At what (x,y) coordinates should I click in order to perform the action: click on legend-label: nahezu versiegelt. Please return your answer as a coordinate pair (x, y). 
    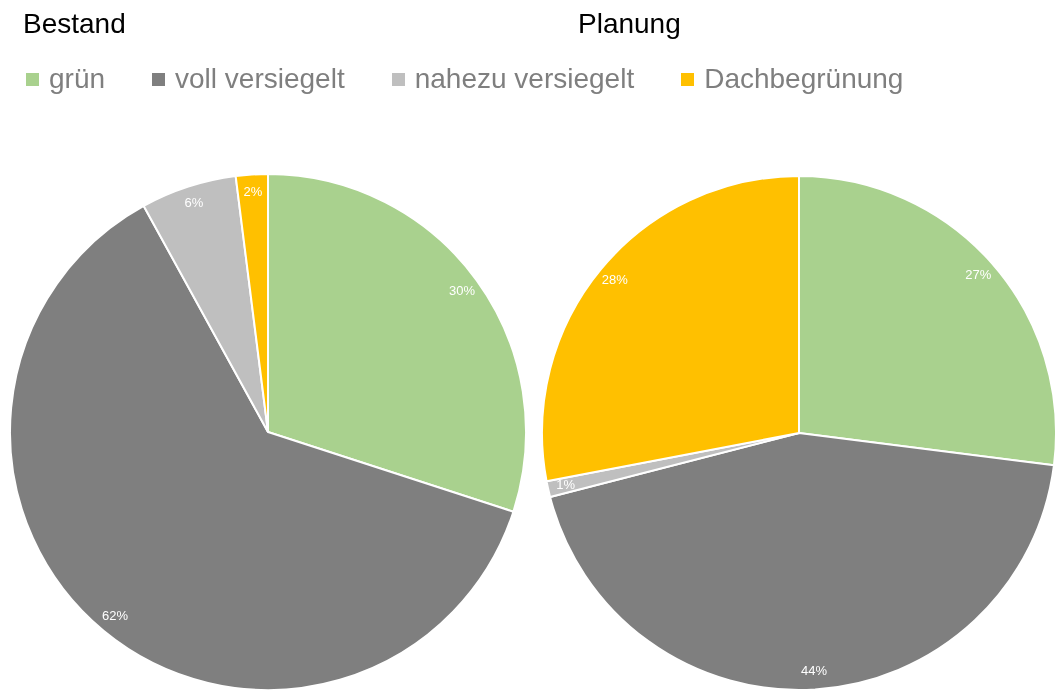
    Looking at the image, I should click on (524, 79).